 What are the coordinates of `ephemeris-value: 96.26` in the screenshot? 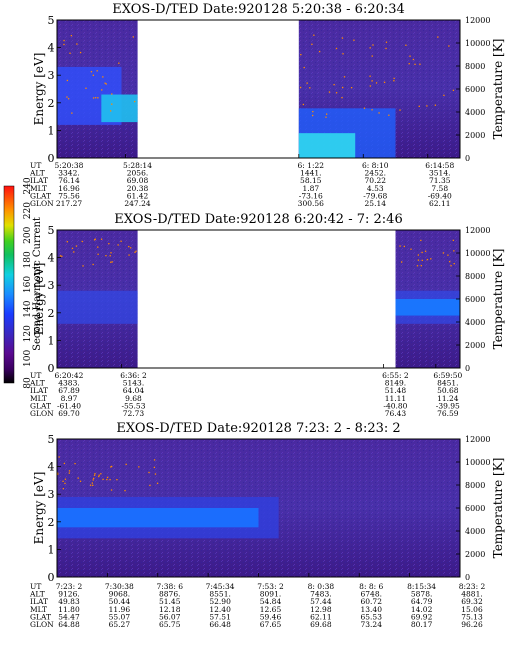 It's located at (472, 624).